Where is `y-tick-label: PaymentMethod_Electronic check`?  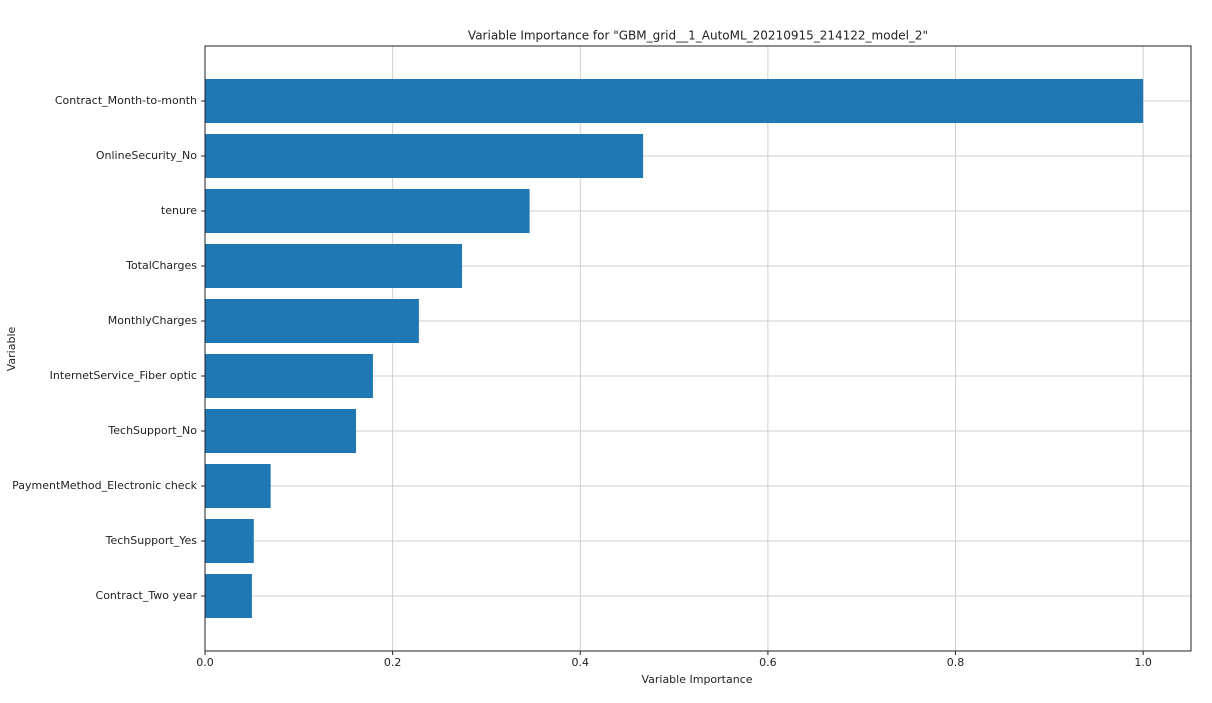 y-tick-label: PaymentMethod_Electronic check is located at coordinates (104, 485).